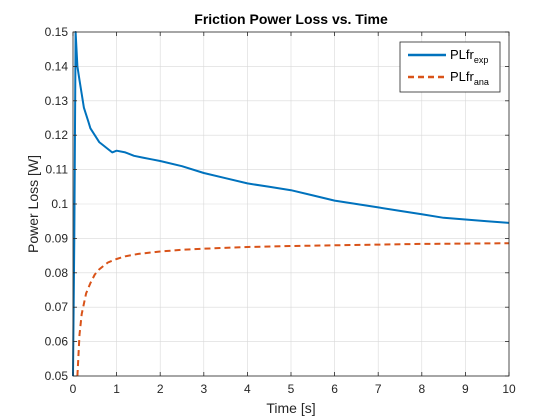  What do you see at coordinates (421, 389) in the screenshot?
I see `x-tick-label: 8` at bounding box center [421, 389].